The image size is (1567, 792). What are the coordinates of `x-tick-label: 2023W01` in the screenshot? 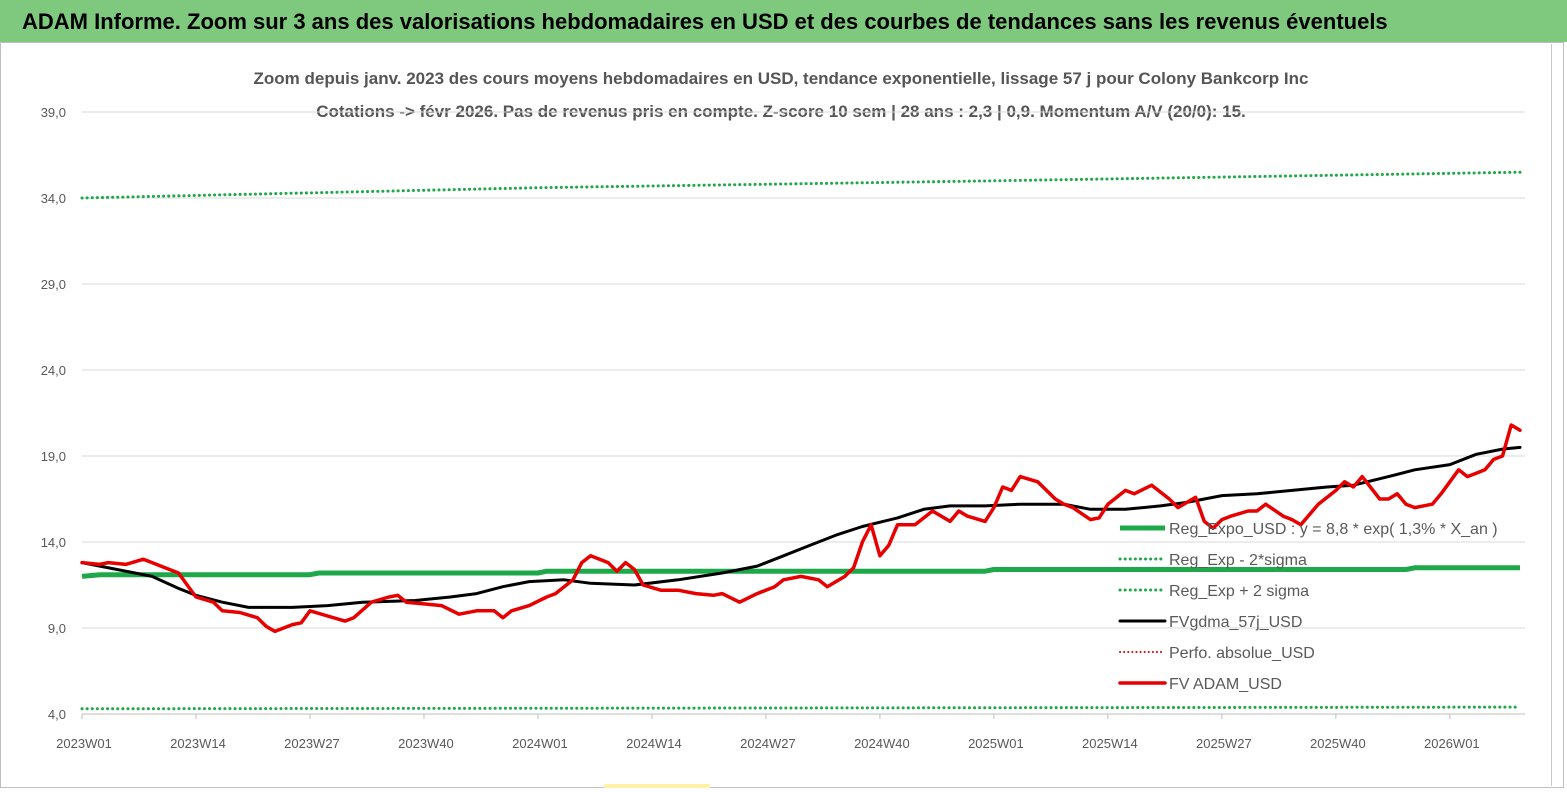 It's located at (84, 743).